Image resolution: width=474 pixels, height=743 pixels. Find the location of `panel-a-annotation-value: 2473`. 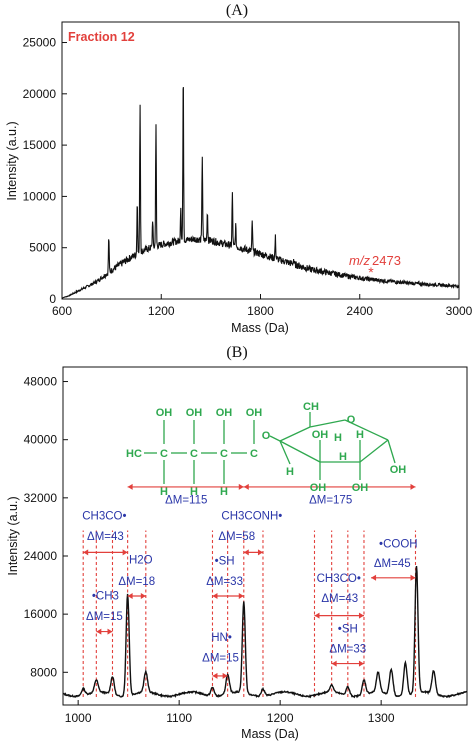

panel-a-annotation-value: 2473 is located at coordinates (386, 260).